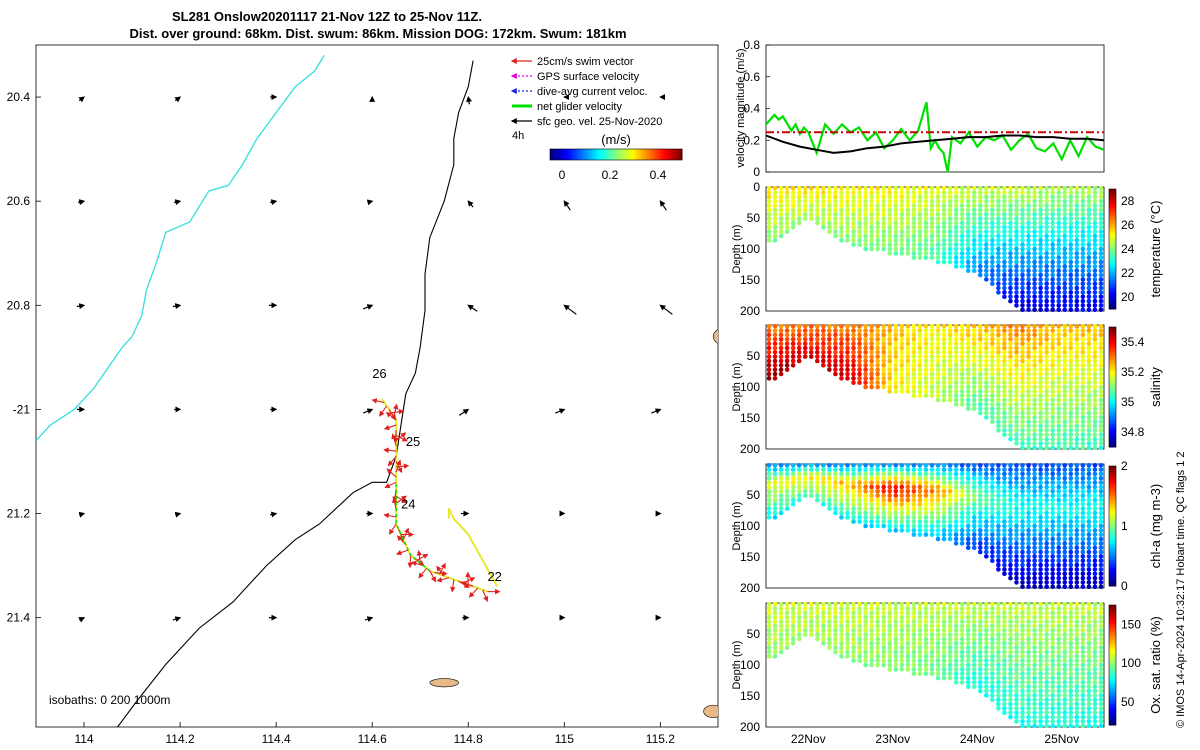  Describe the element at coordinates (754, 634) in the screenshot. I see `oxygen-saturation-y-tick: 50` at that location.